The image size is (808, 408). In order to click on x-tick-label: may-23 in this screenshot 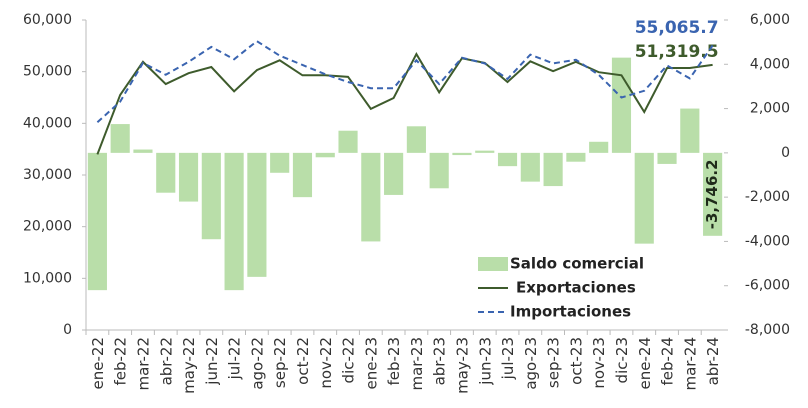, I will do `click(462, 365)`.